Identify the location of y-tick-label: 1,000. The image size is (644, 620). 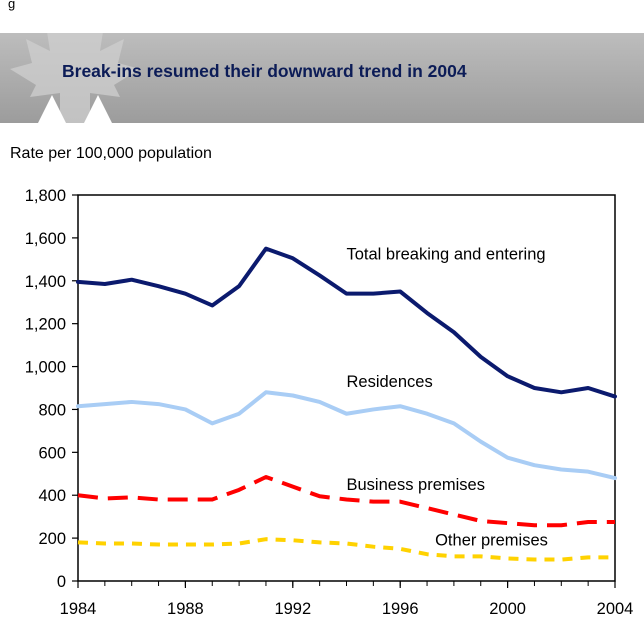
(45, 368).